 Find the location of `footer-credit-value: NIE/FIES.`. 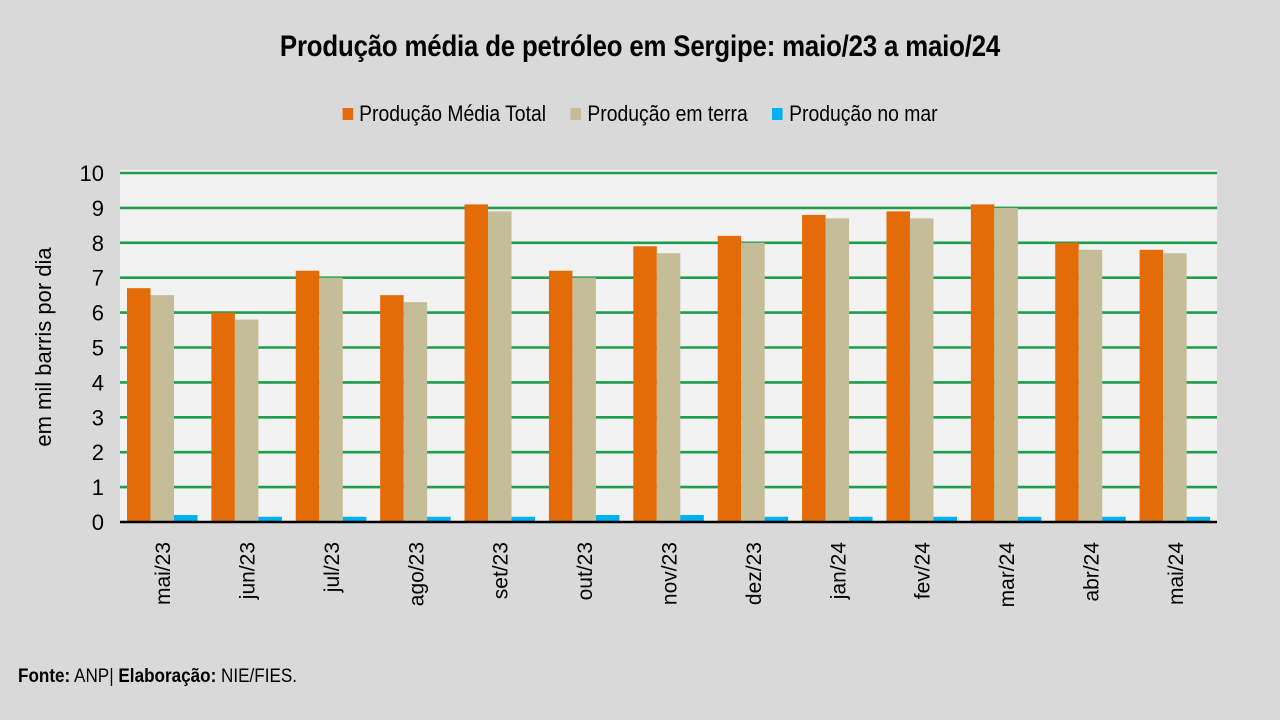

footer-credit-value: NIE/FIES. is located at coordinates (257, 676).